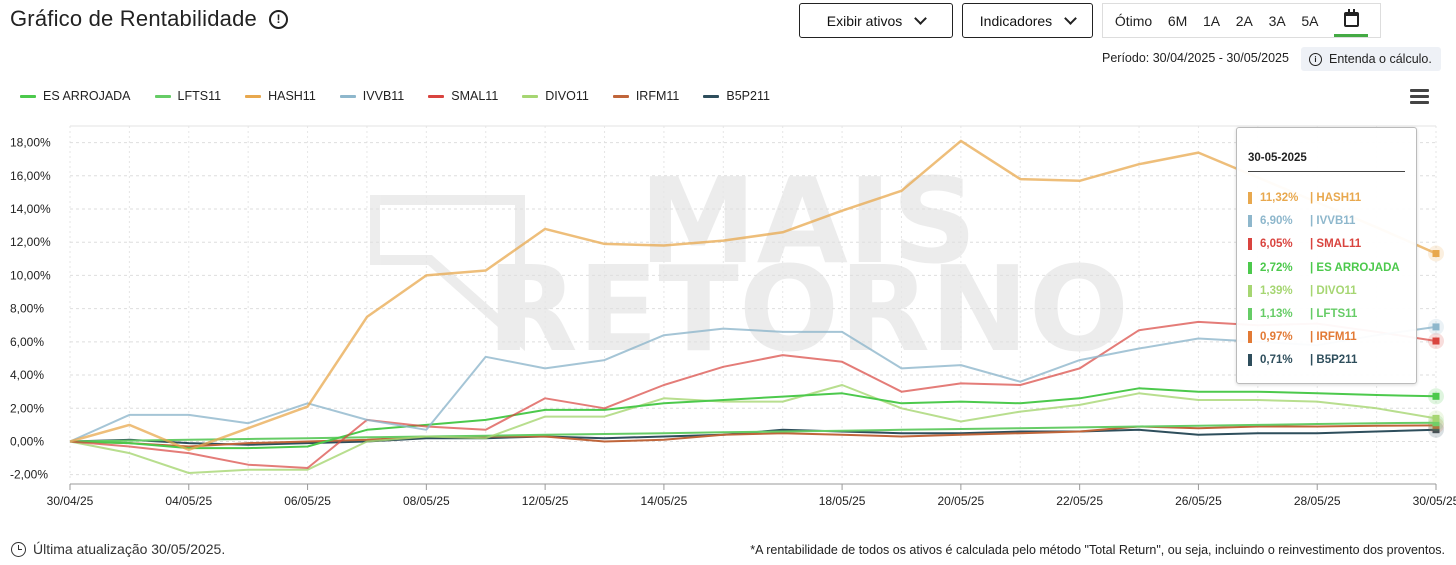  I want to click on y-tick-label: 14,00%, so click(30, 209).